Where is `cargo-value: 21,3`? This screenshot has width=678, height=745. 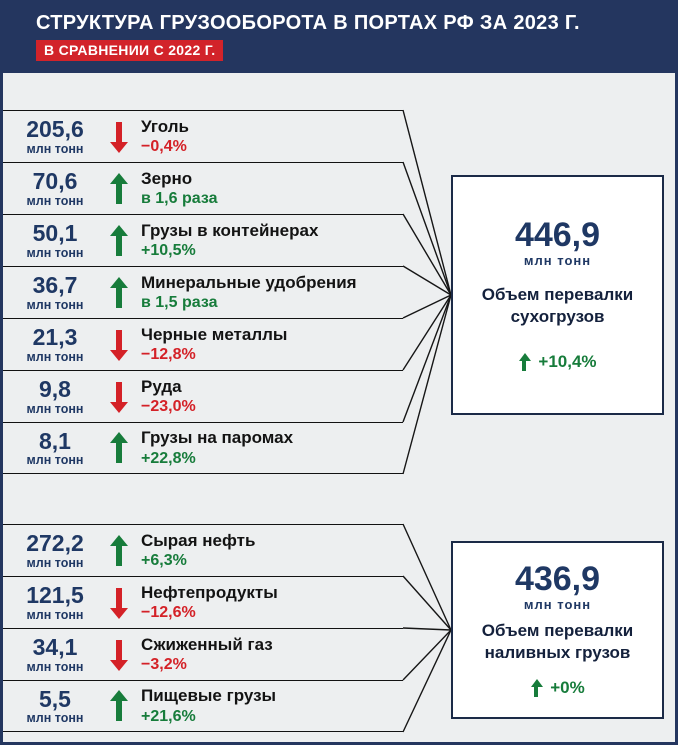
cargo-value: 21,3 is located at coordinates (55, 337).